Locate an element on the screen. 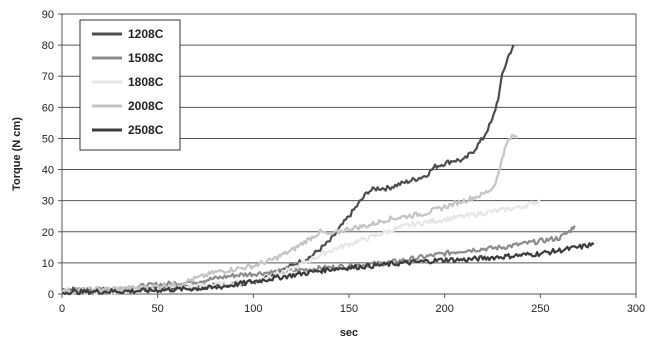 The image size is (659, 342). legend-items: 1208C 1508C 1808C 2008C 2508C is located at coordinates (128, 82).